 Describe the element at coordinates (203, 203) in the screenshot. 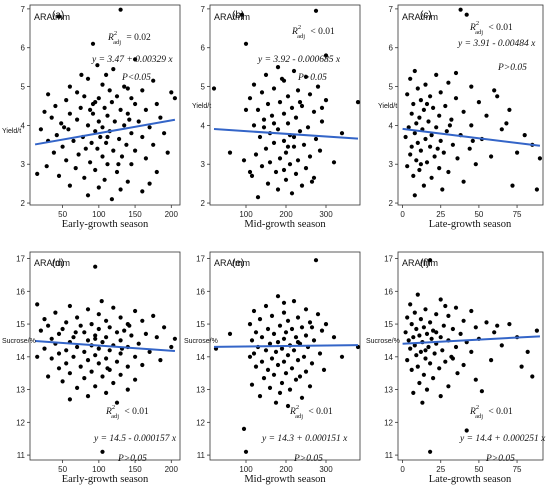

I see `panel-2-y-tick-label: 2` at that location.